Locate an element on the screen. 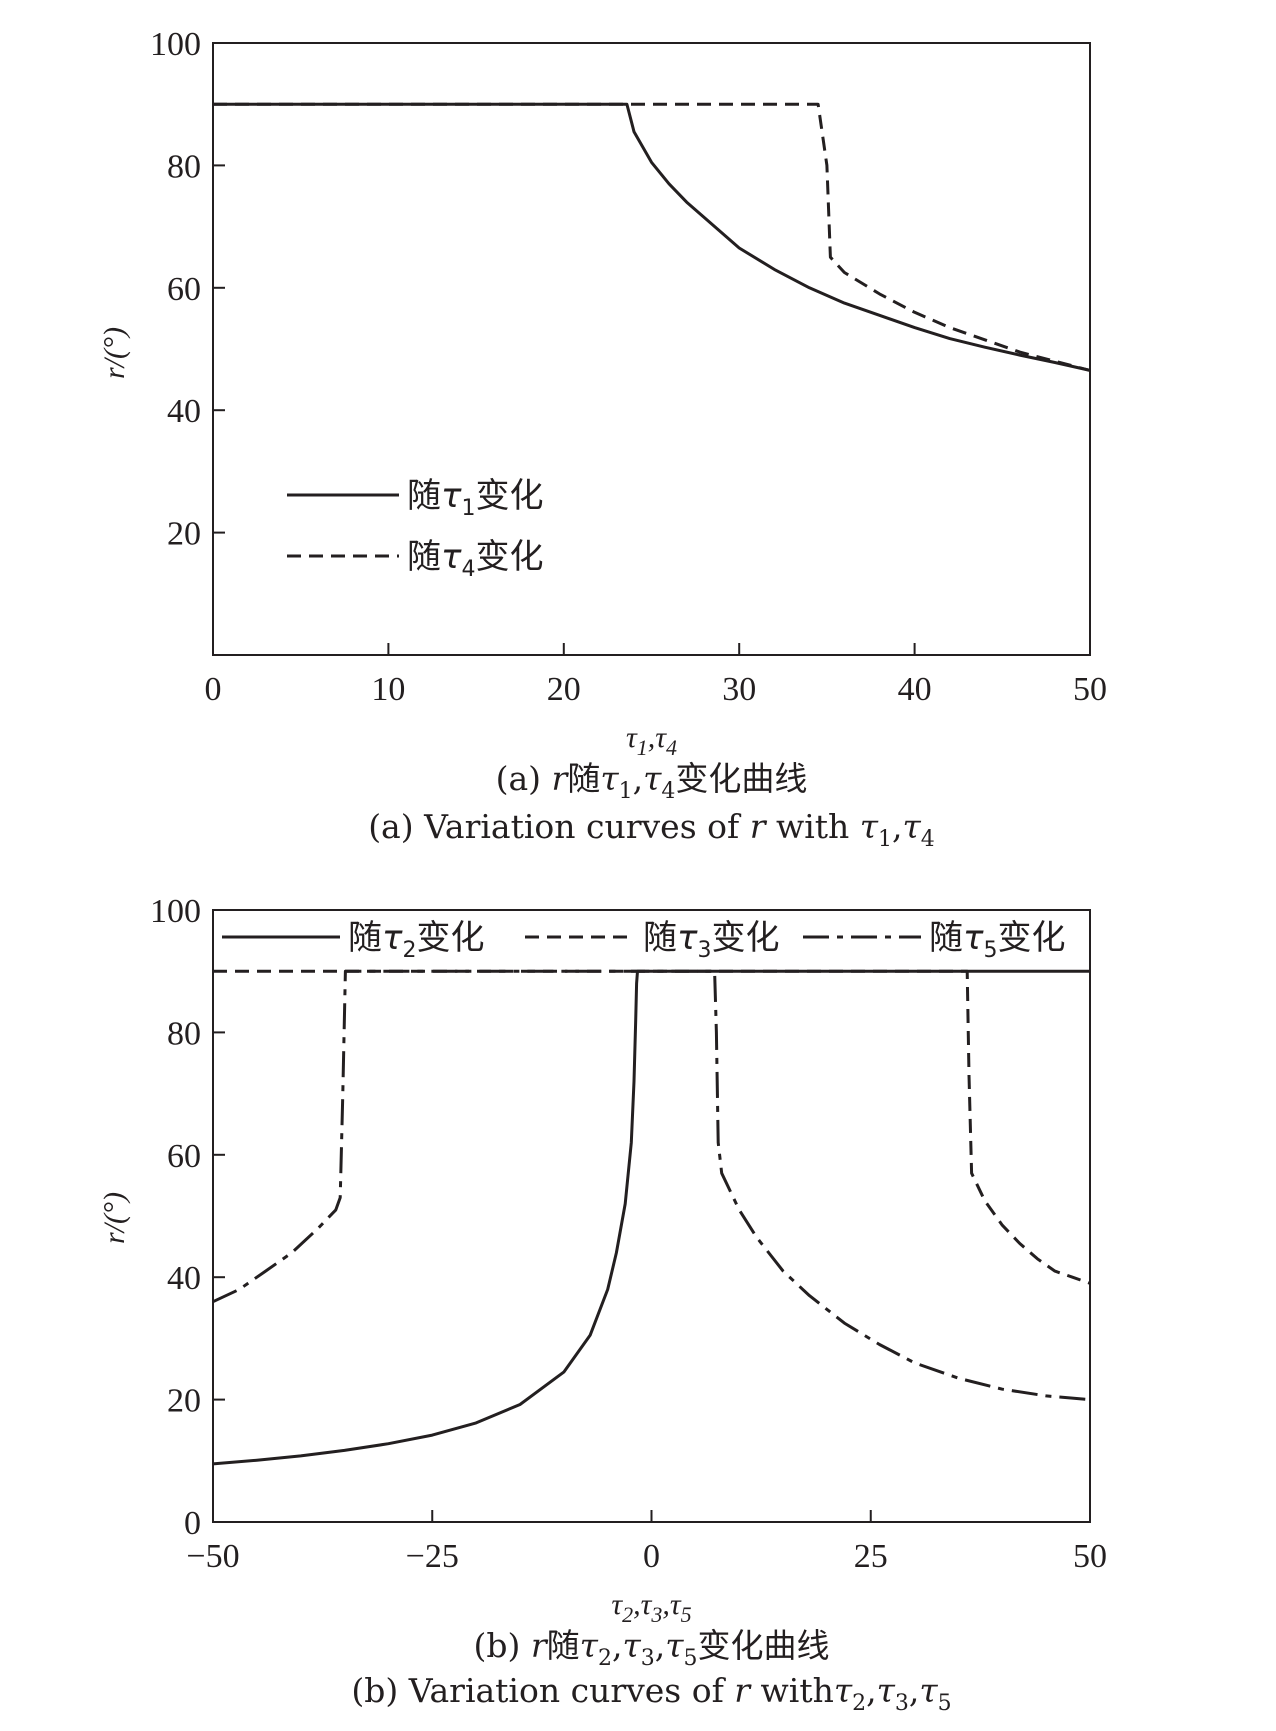  a-caption-cn-text: (a) r随τ1​,τ4​变化曲线 is located at coordinates (652, 781).